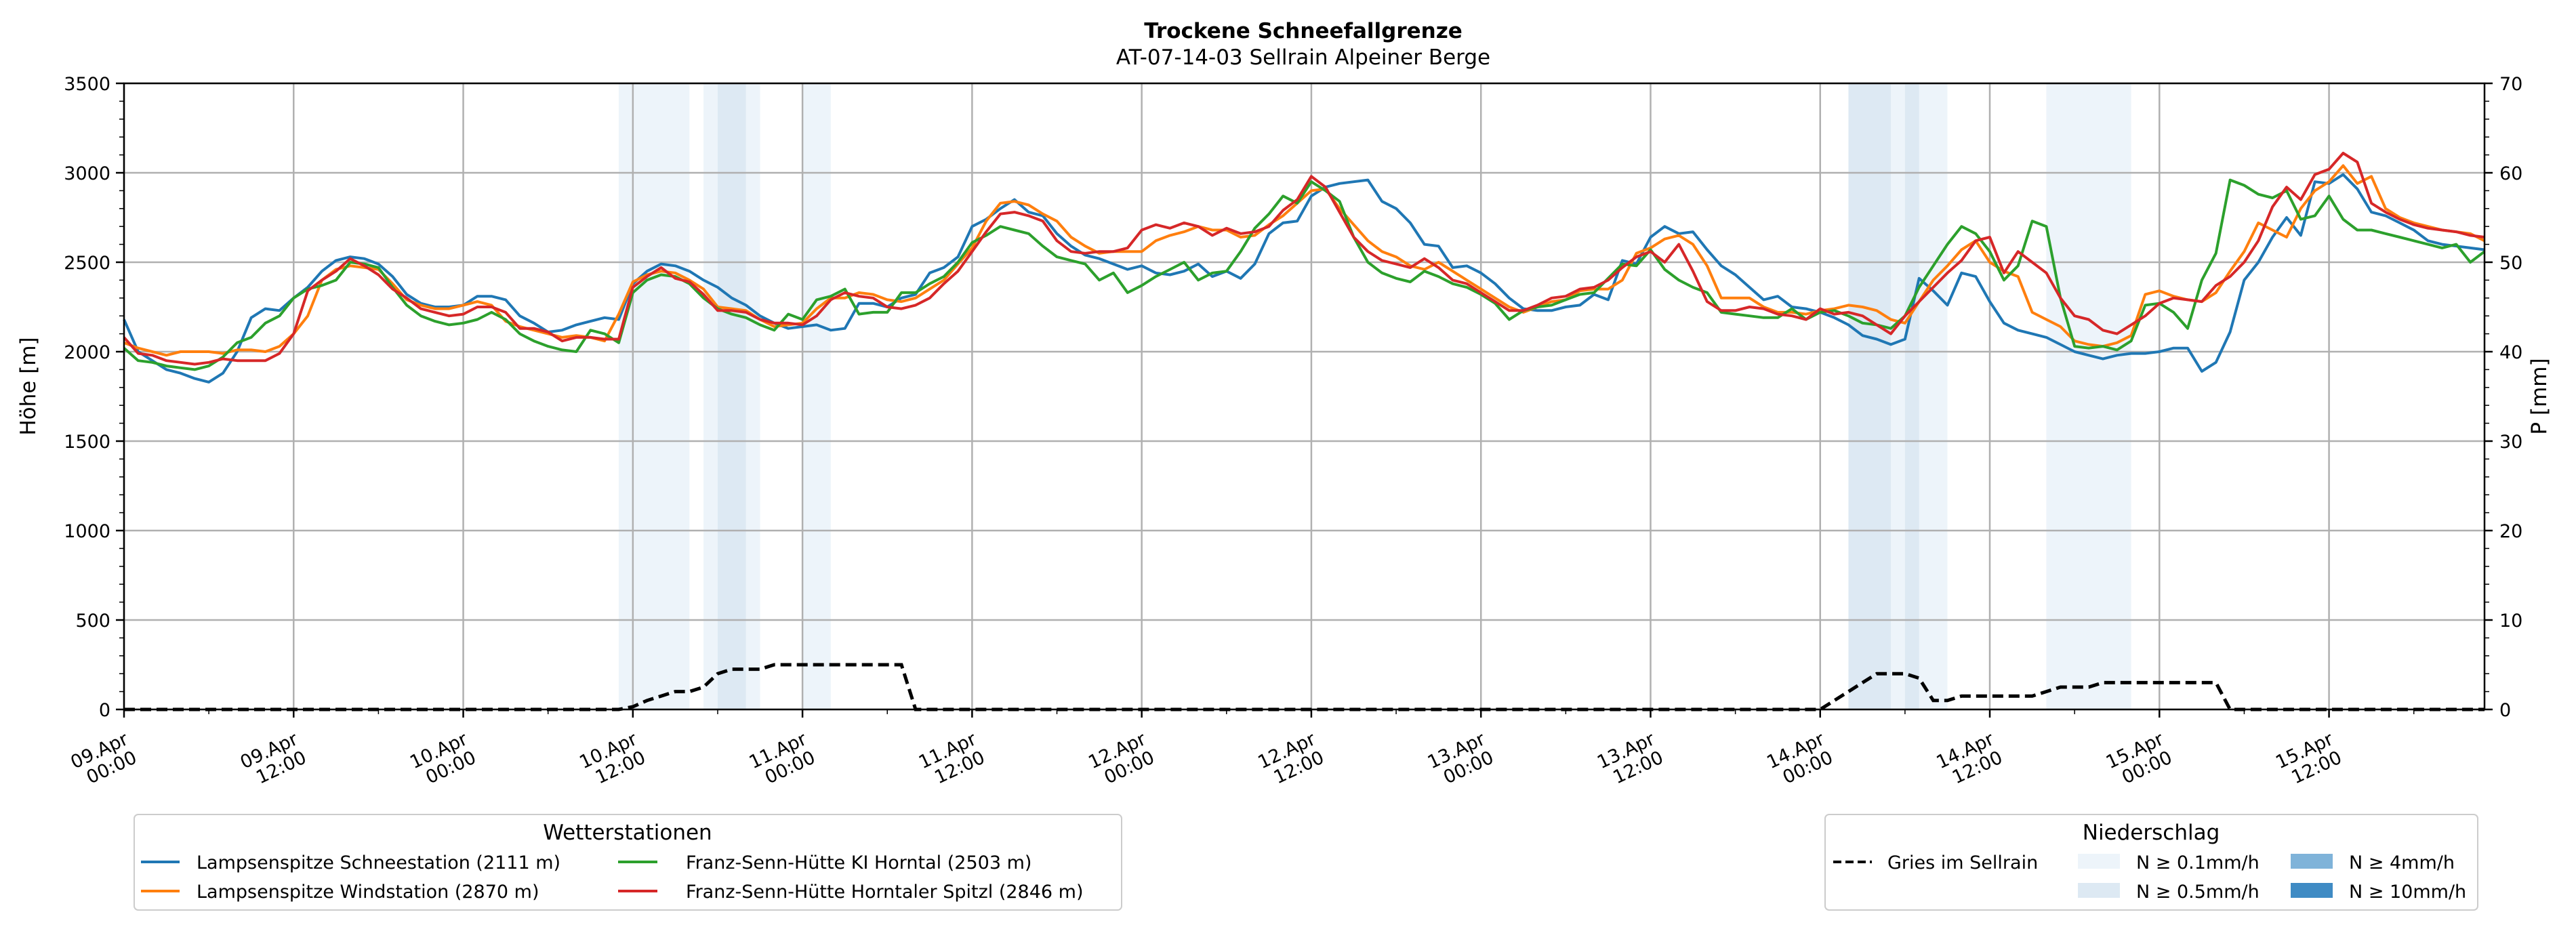 Image resolution: width=2576 pixels, height=929 pixels. What do you see at coordinates (628, 833) in the screenshot?
I see `legend-stations-title: Wetterstationen` at bounding box center [628, 833].